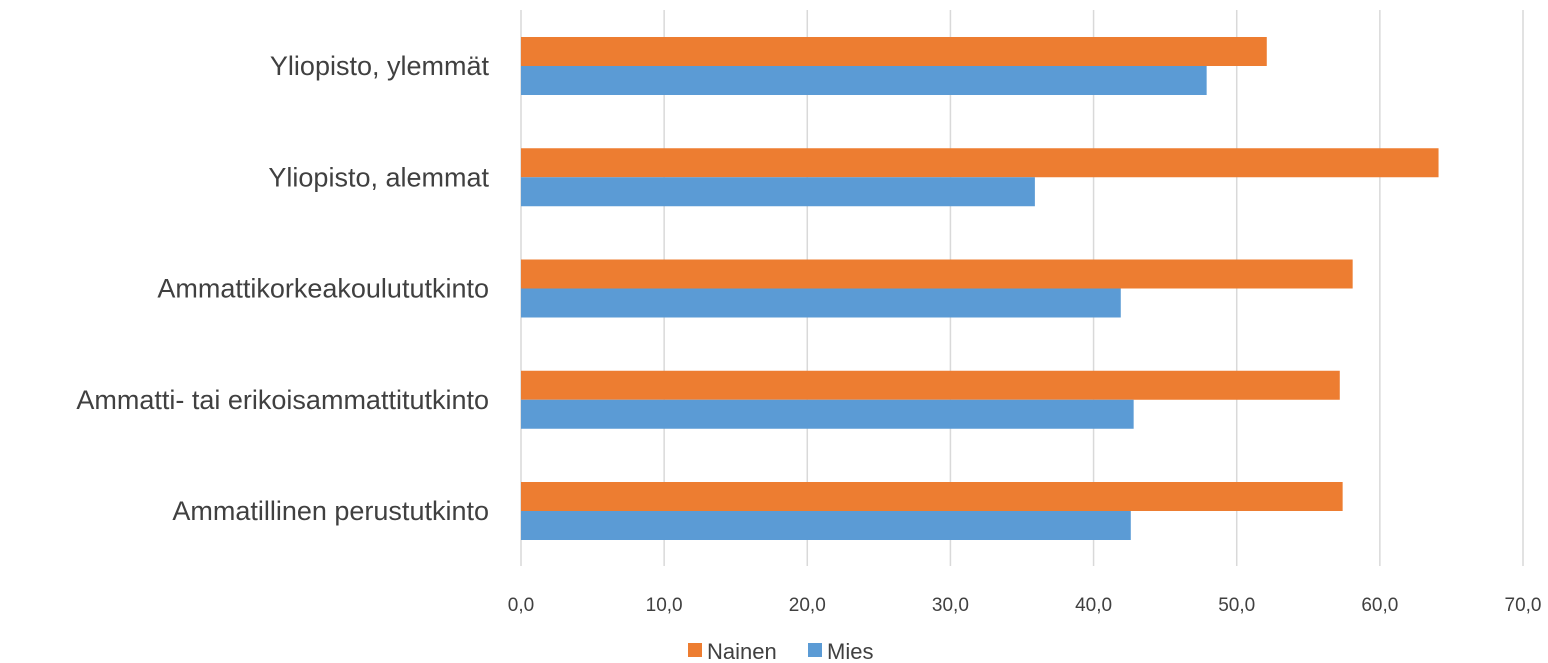 This screenshot has height=663, width=1548. What do you see at coordinates (1379, 605) in the screenshot?
I see `x-tick-label: 60,0` at bounding box center [1379, 605].